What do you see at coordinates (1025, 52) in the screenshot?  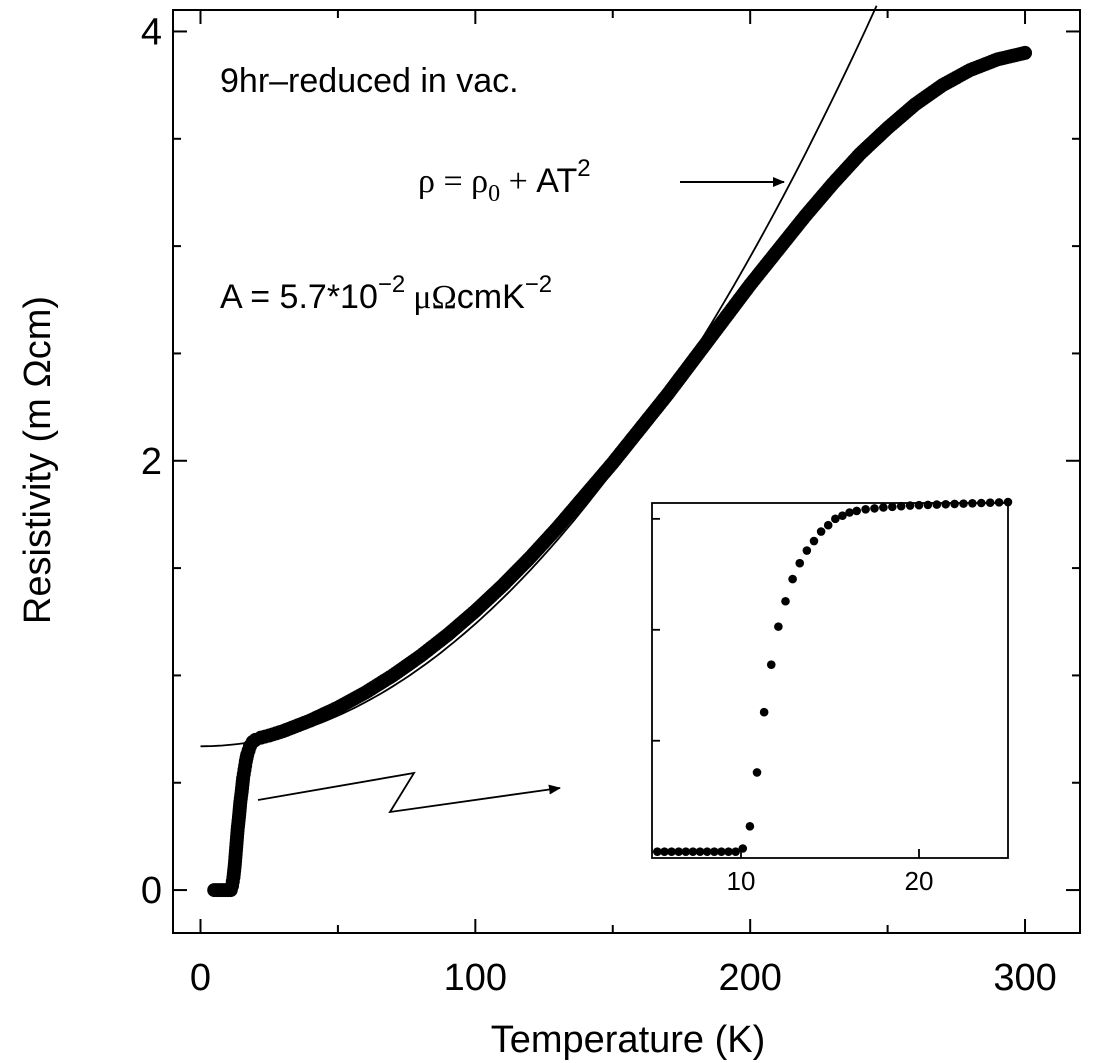 I see `data-point` at bounding box center [1025, 52].